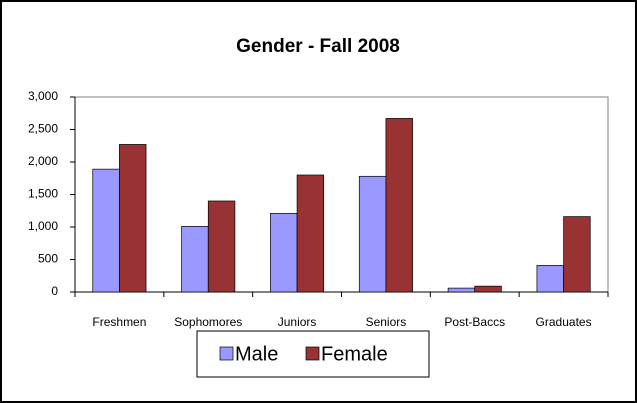 This screenshot has width=637, height=403. I want to click on y-tick-label: 500, so click(48, 259).